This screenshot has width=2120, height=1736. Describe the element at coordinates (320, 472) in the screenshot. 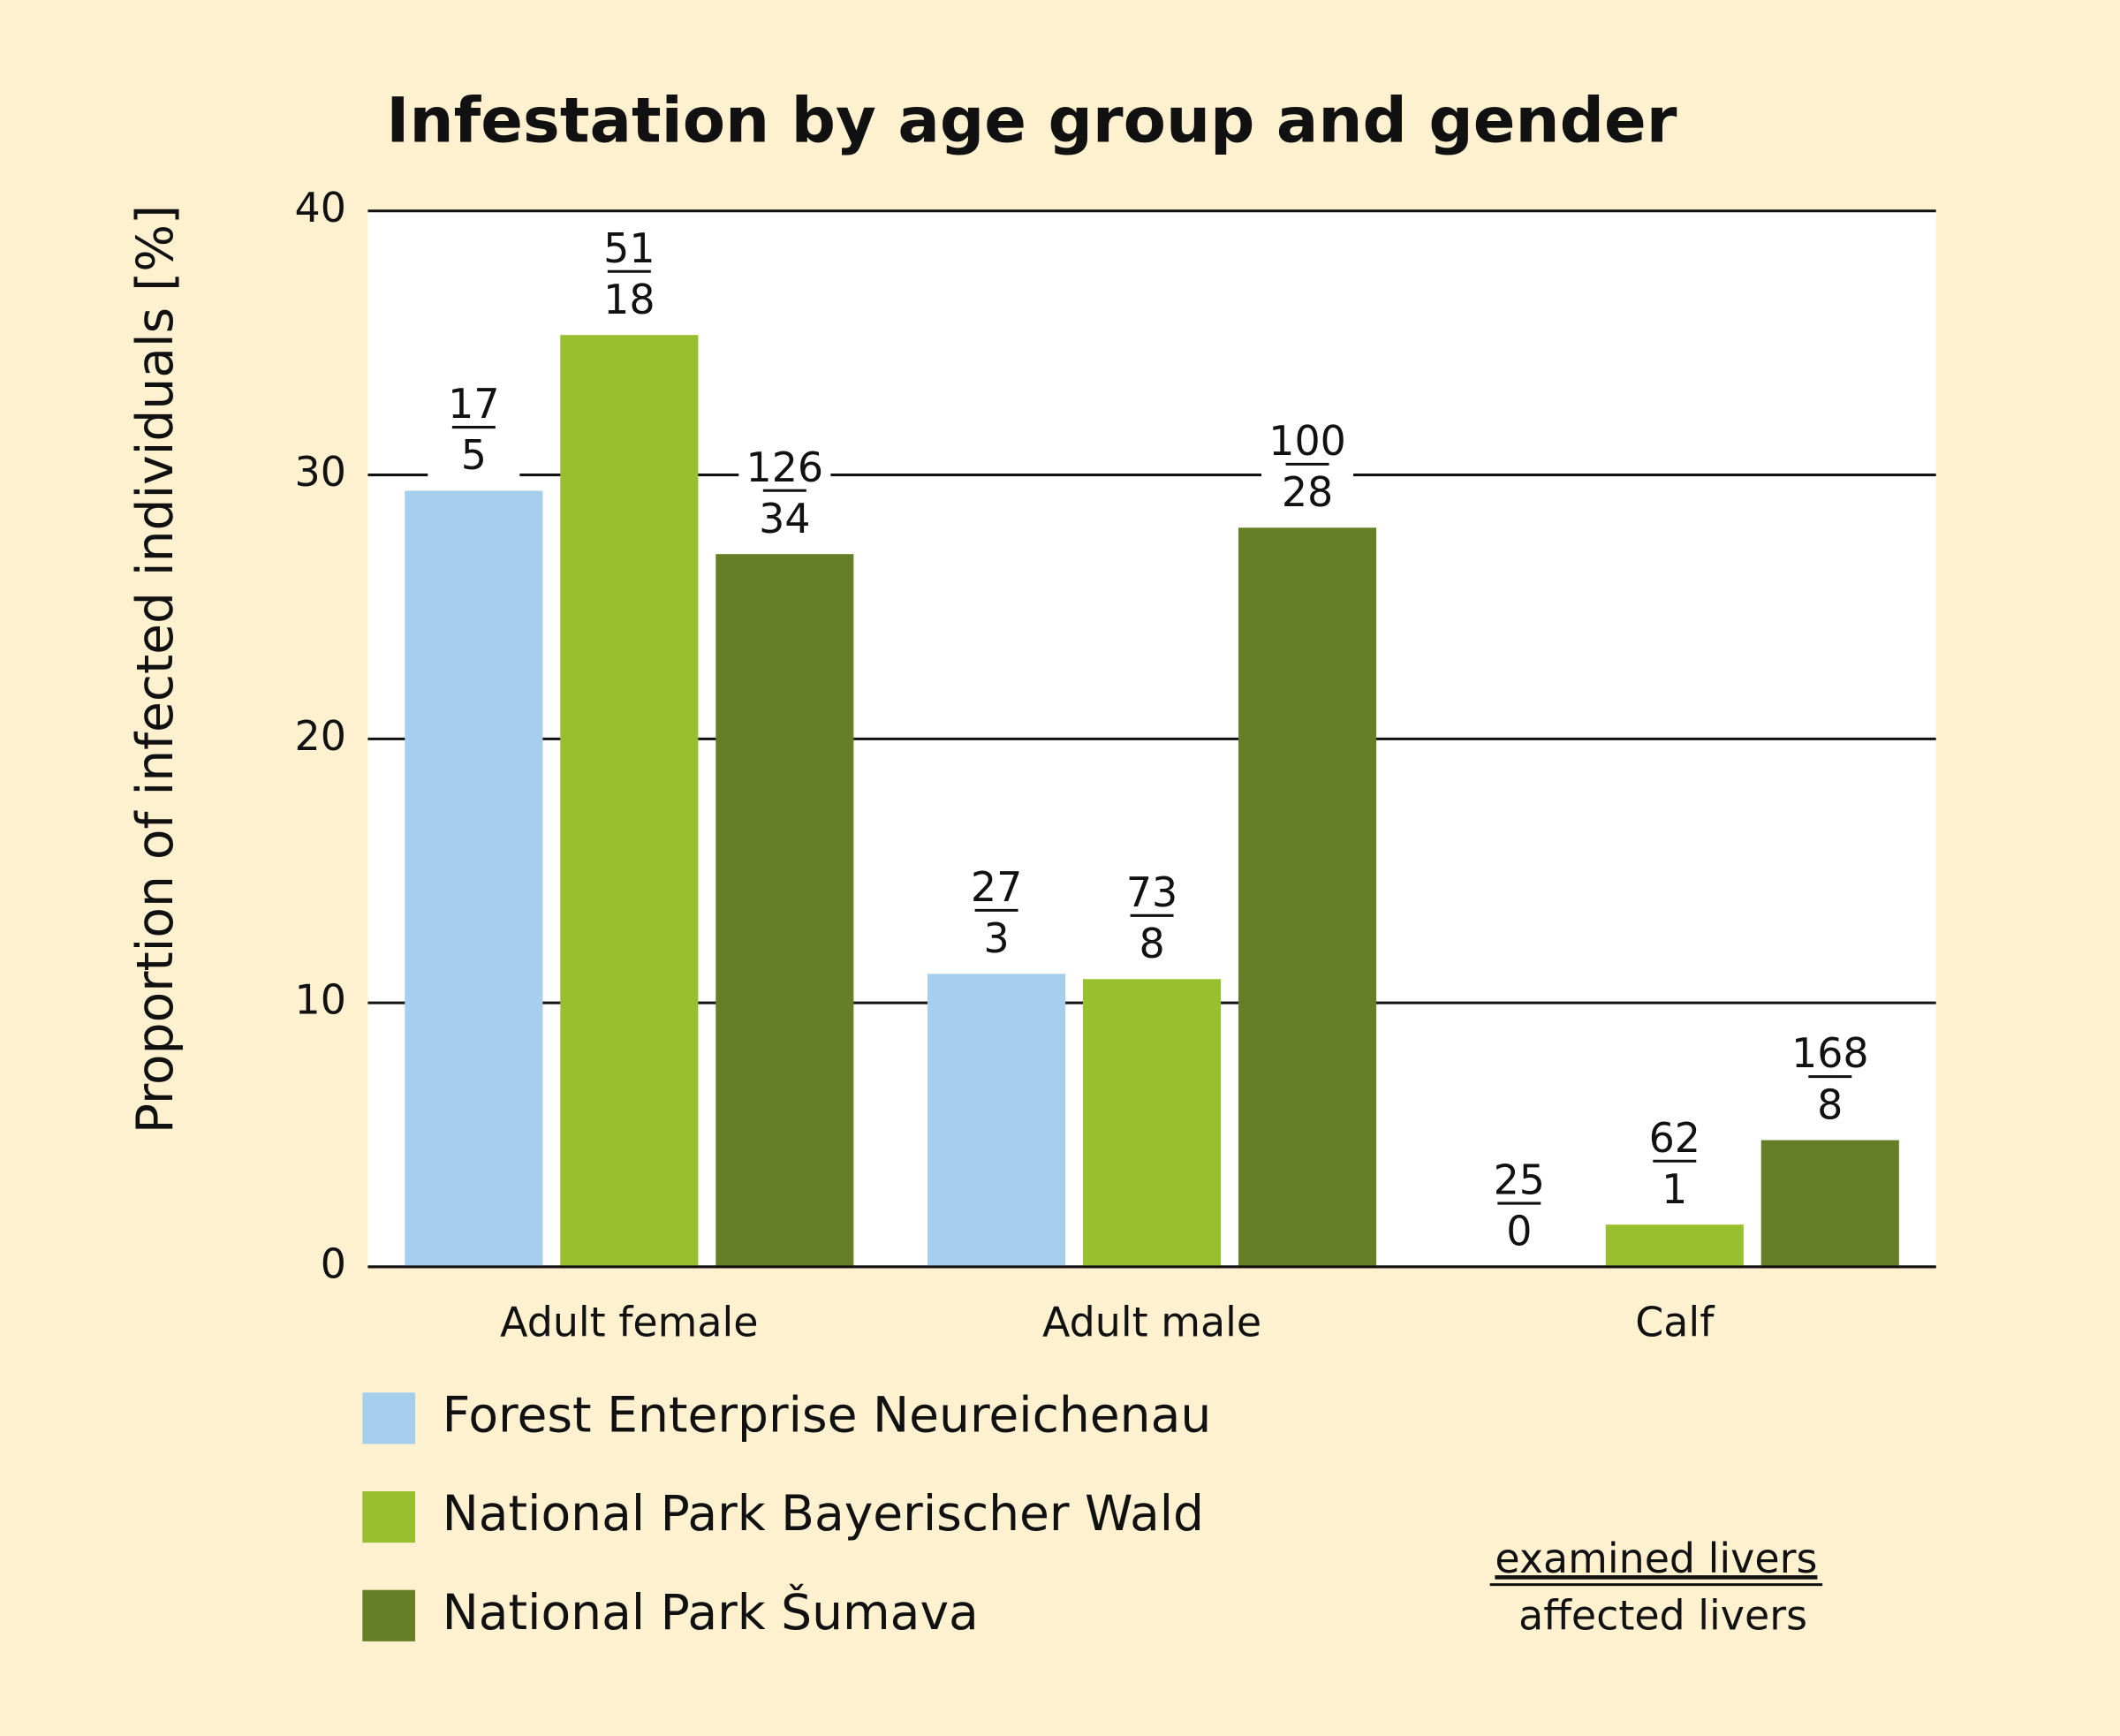

I see `y-tick-label: 30` at that location.